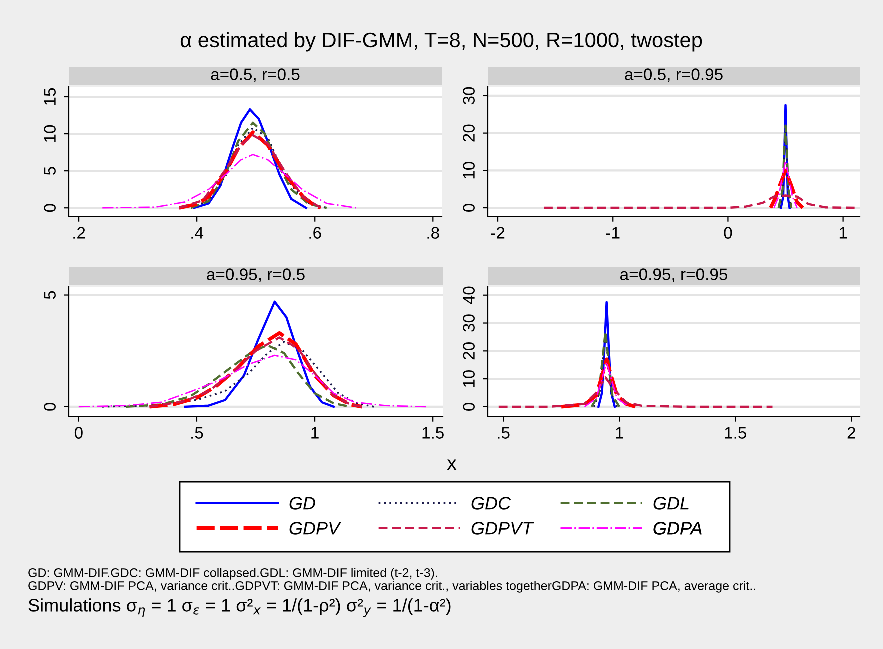 The height and width of the screenshot is (649, 883). I want to click on legend-label: GDPVT, so click(503, 528).